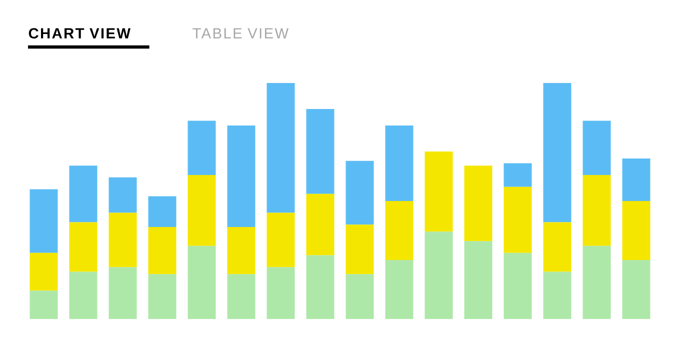 This screenshot has height=350, width=680. I want to click on chart-title: CHART VIEW, so click(79, 33).